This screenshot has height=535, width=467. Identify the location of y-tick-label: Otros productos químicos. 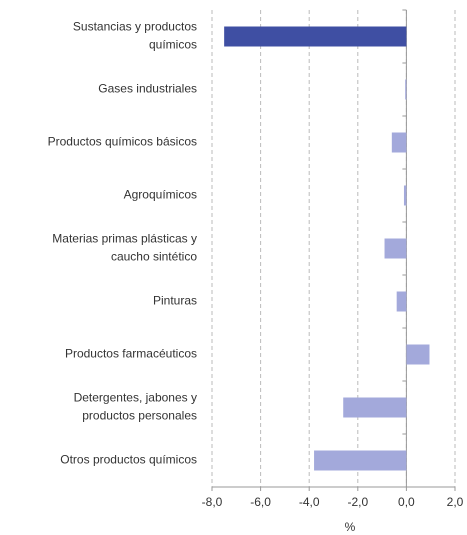
(128, 460).